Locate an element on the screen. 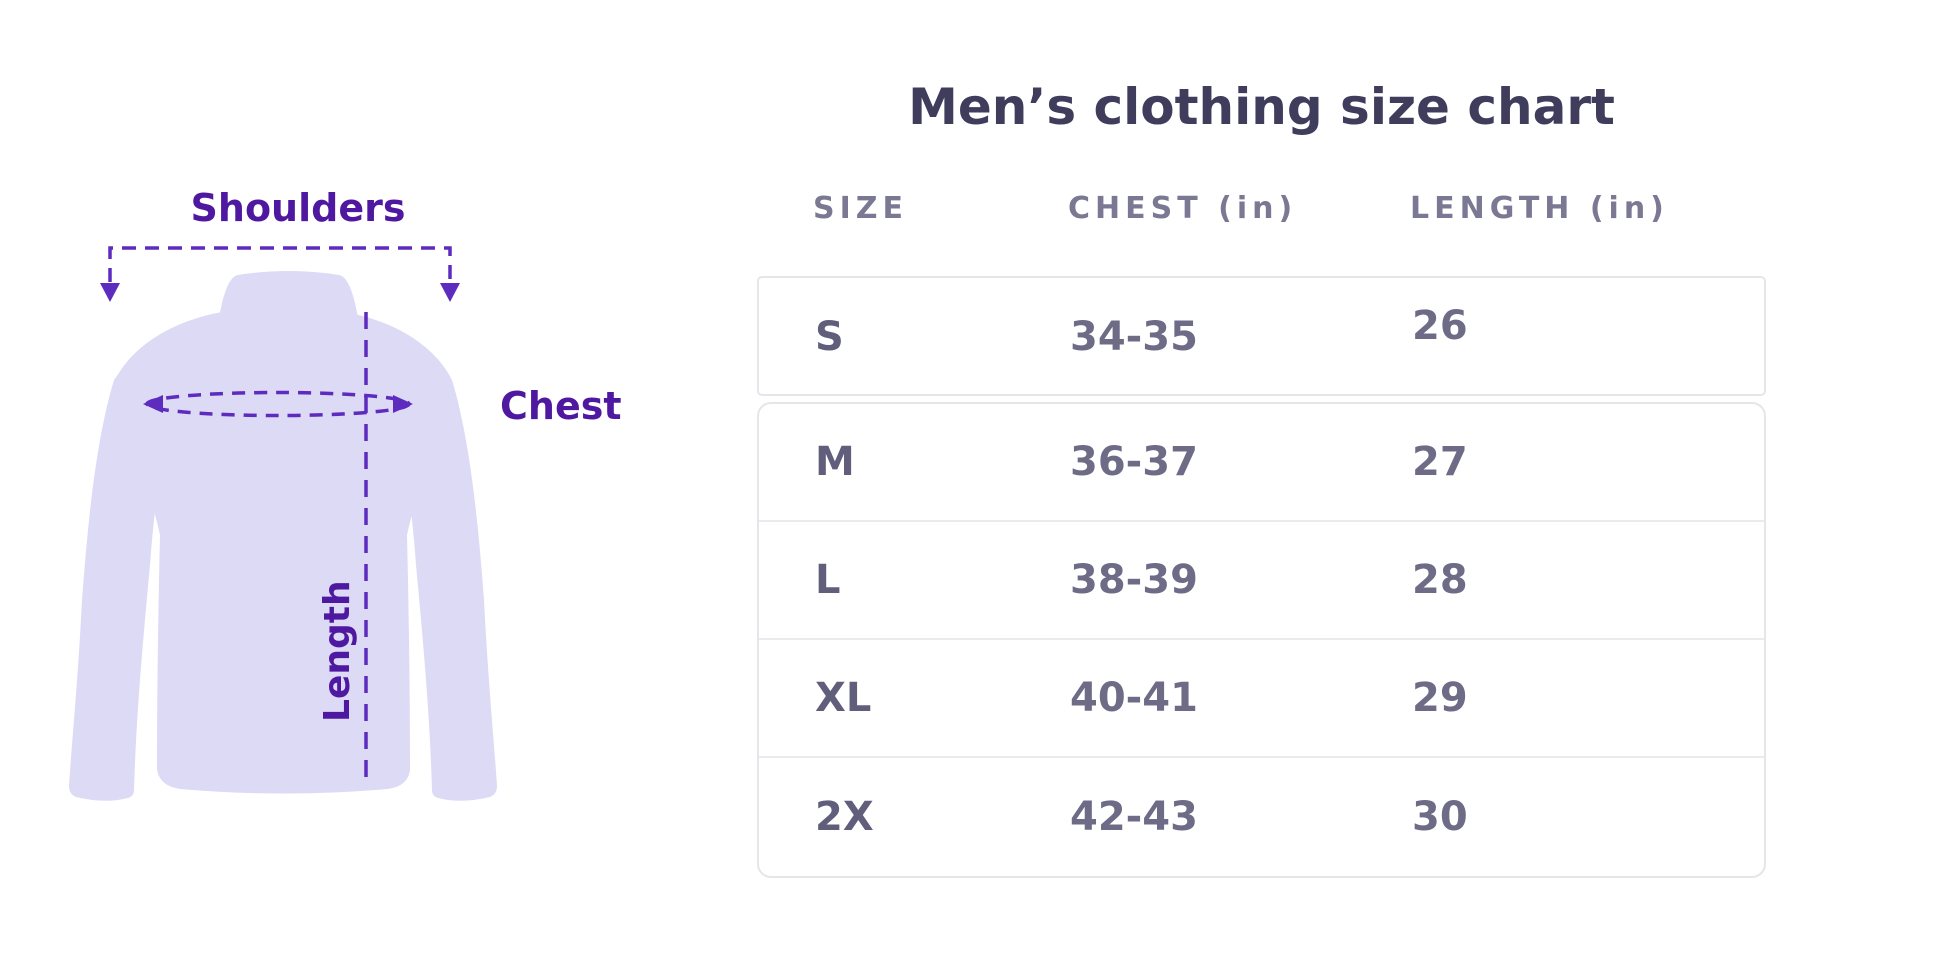 Image resolution: width=1946 pixels, height=977 pixels. shoulder-arrow-left-icon is located at coordinates (110, 292).